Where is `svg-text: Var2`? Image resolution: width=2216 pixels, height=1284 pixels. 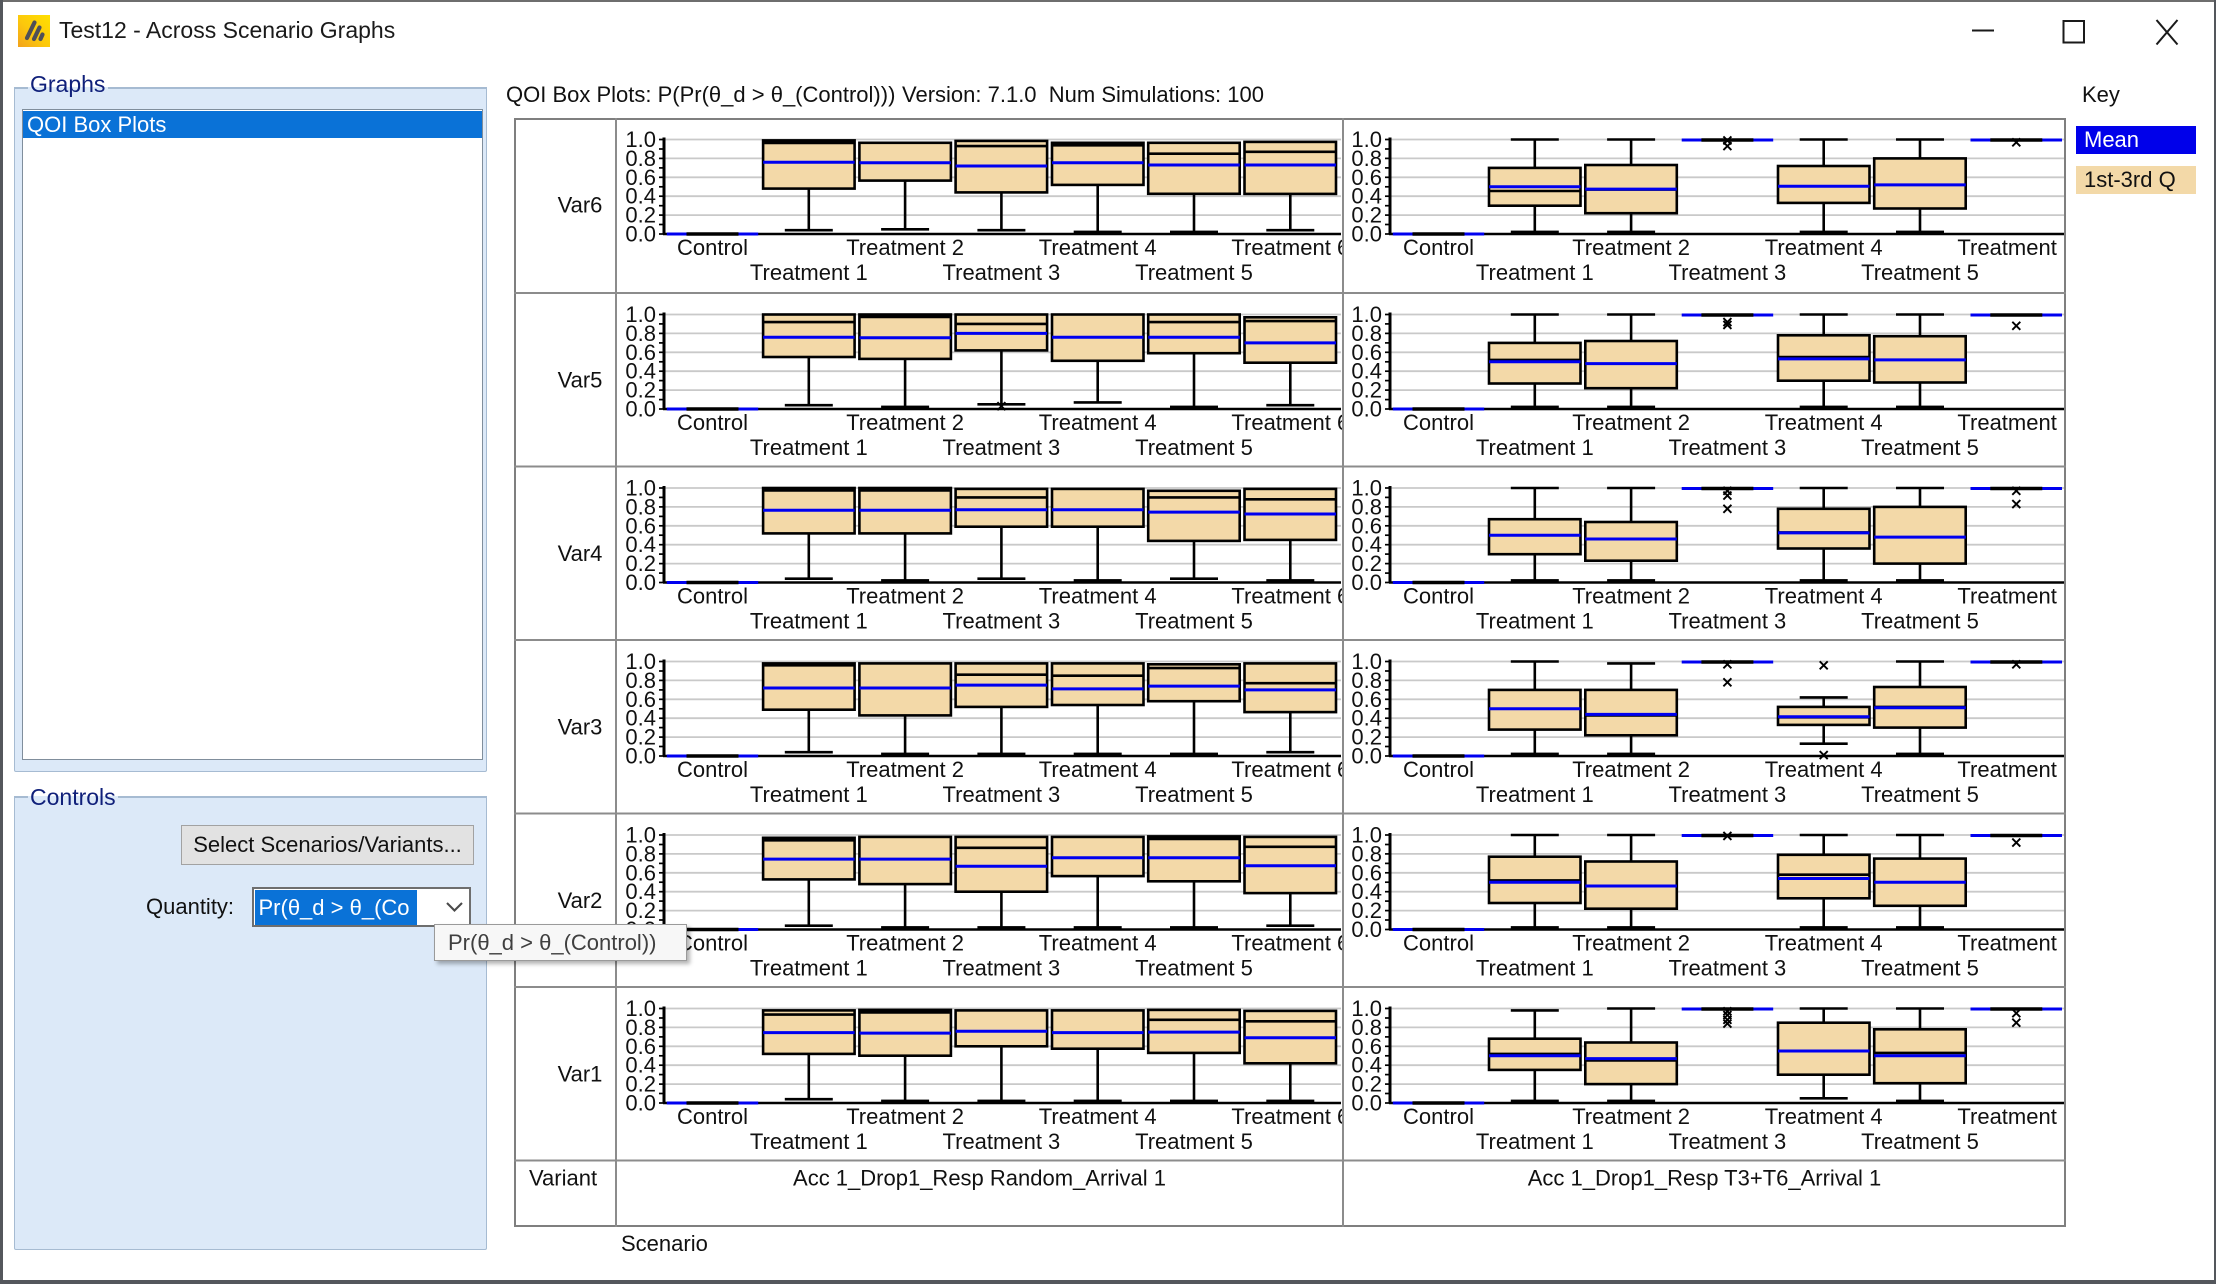
svg-text: Var2 is located at coordinates (580, 900).